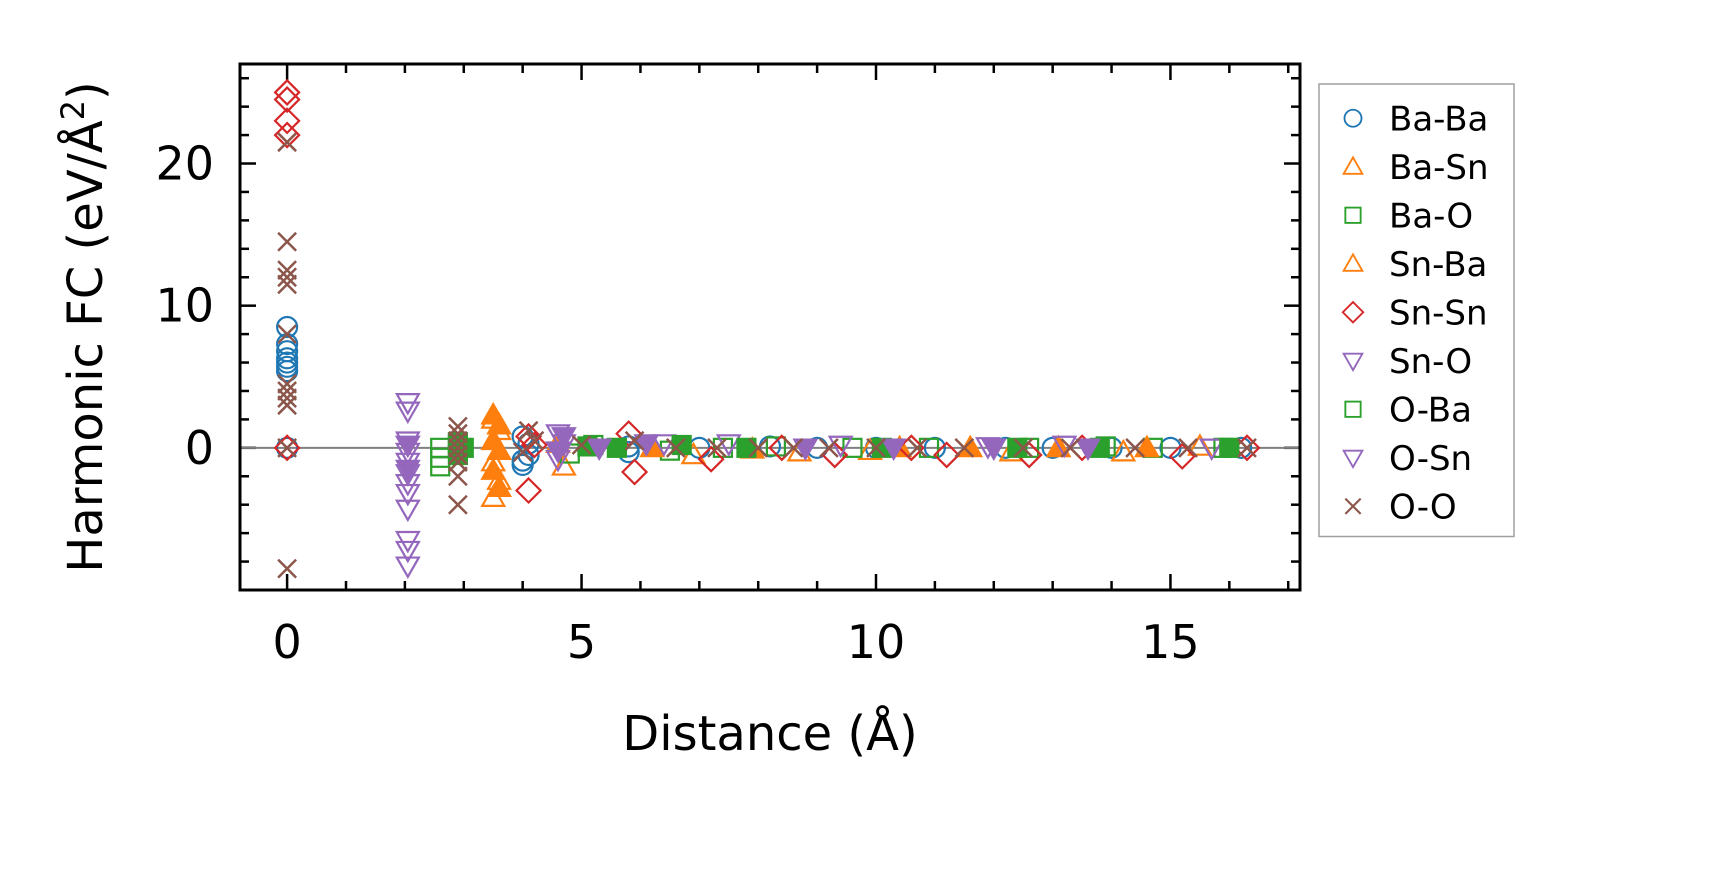 The width and height of the screenshot is (1719, 893). Describe the element at coordinates (184, 164) in the screenshot. I see `y-tick-label: 20` at that location.